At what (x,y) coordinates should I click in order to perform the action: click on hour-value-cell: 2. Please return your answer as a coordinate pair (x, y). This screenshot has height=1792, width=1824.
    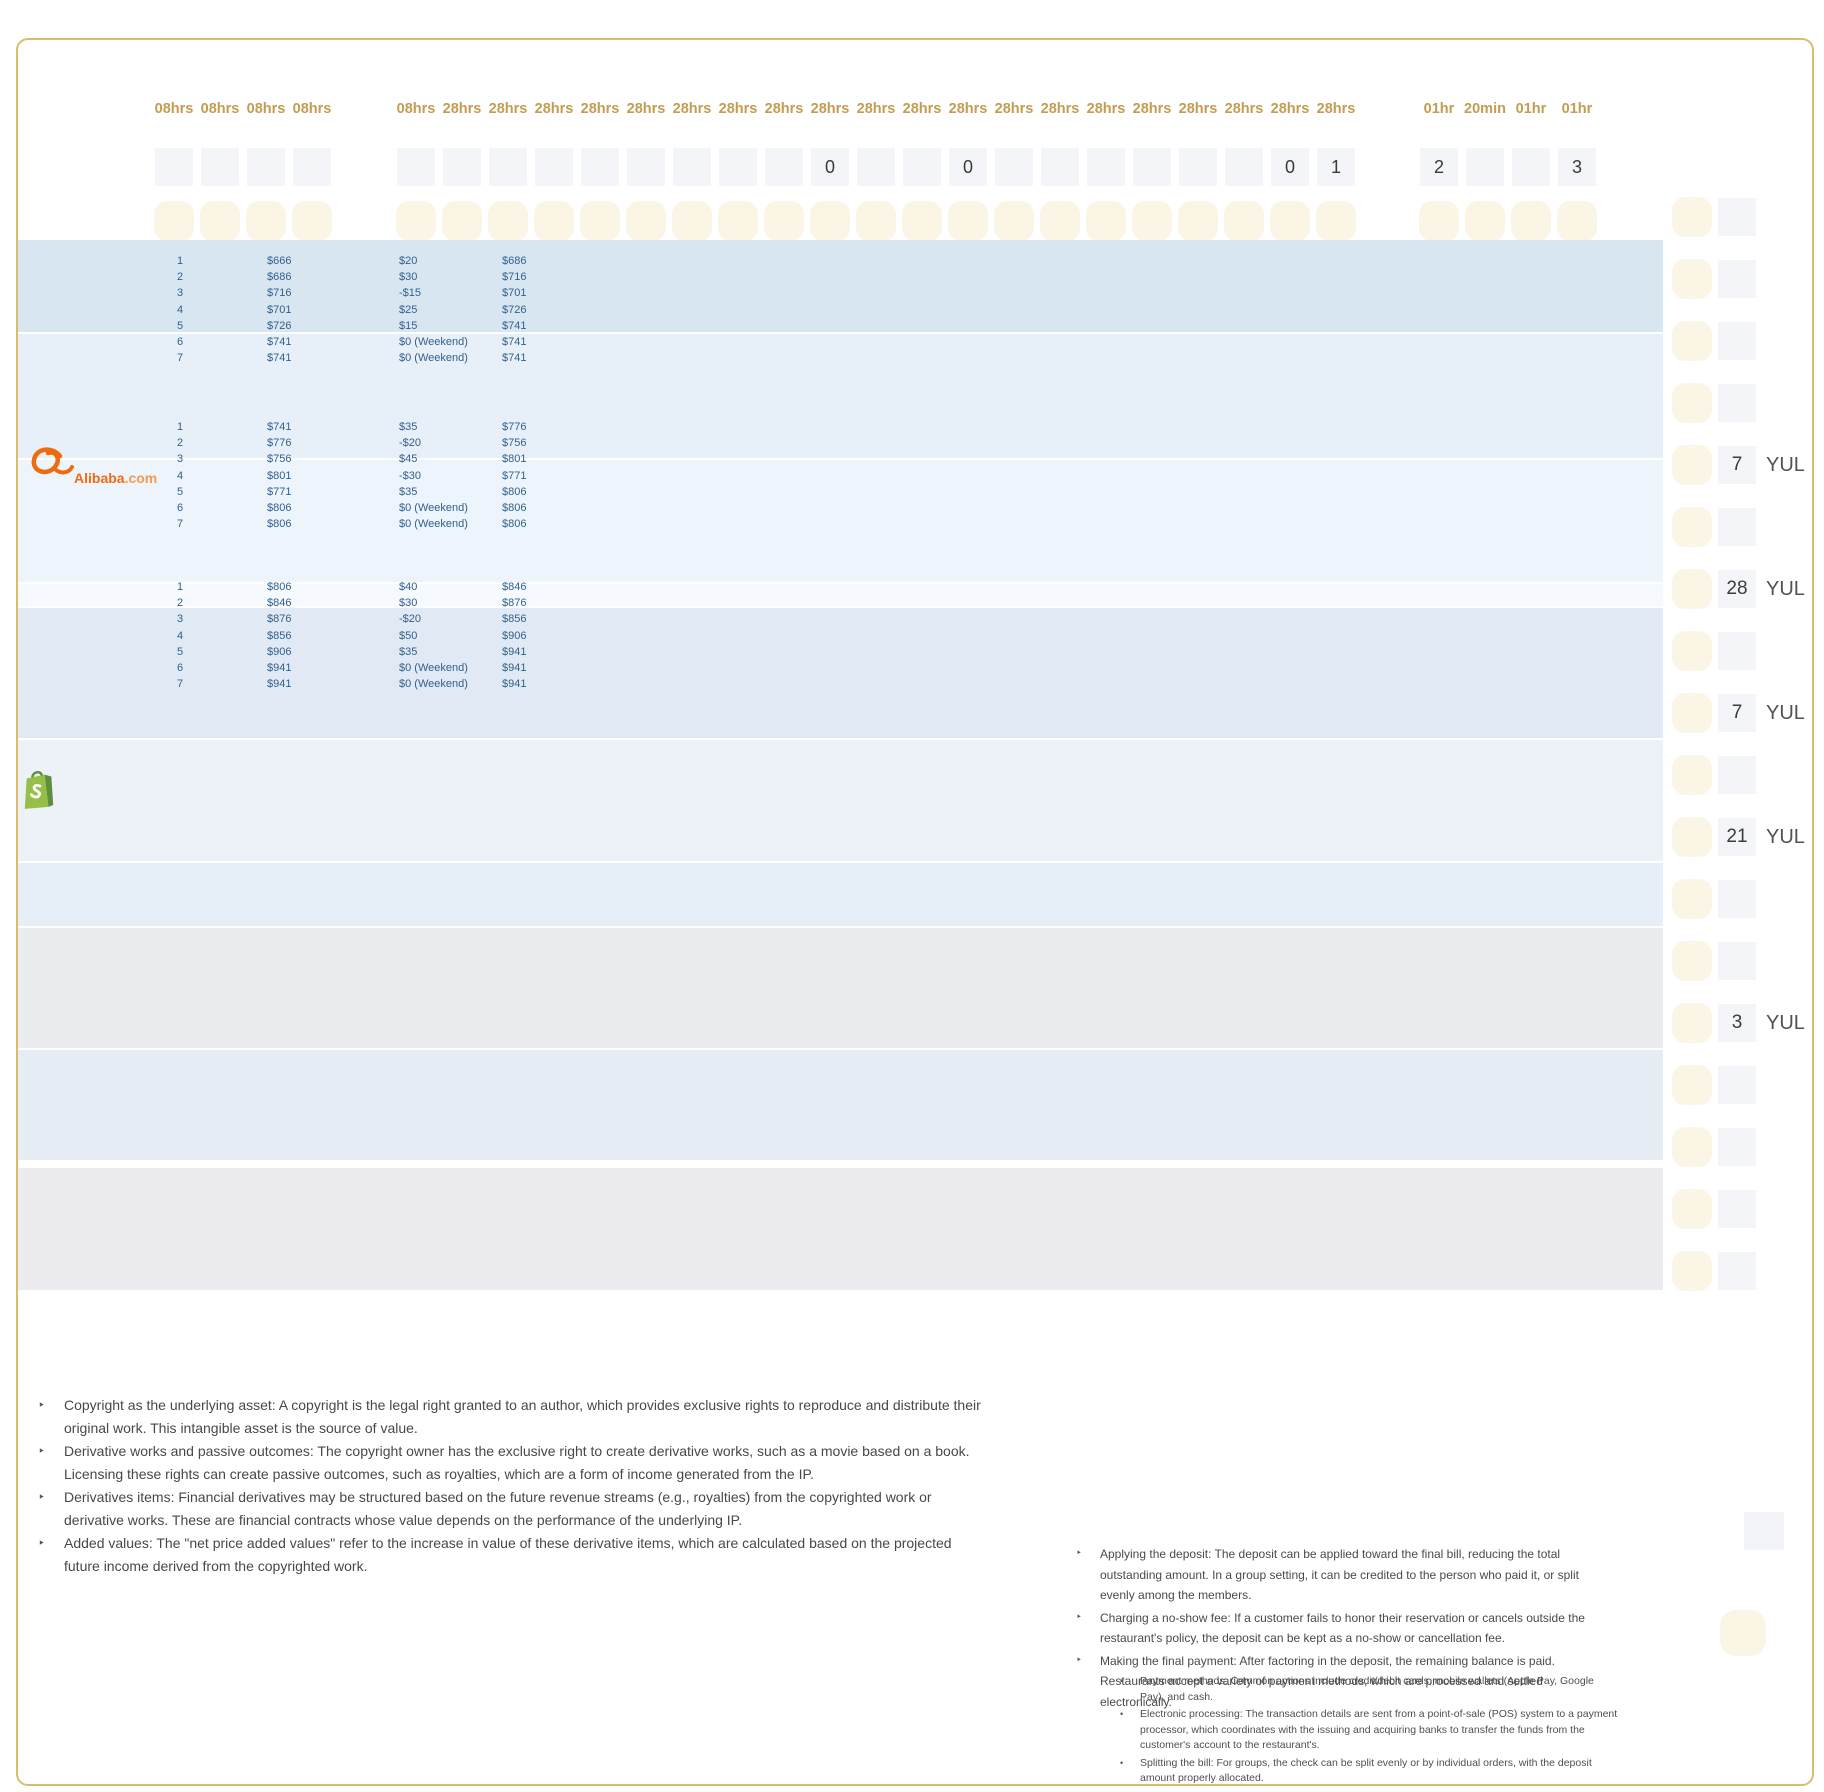
    Looking at the image, I should click on (1439, 167).